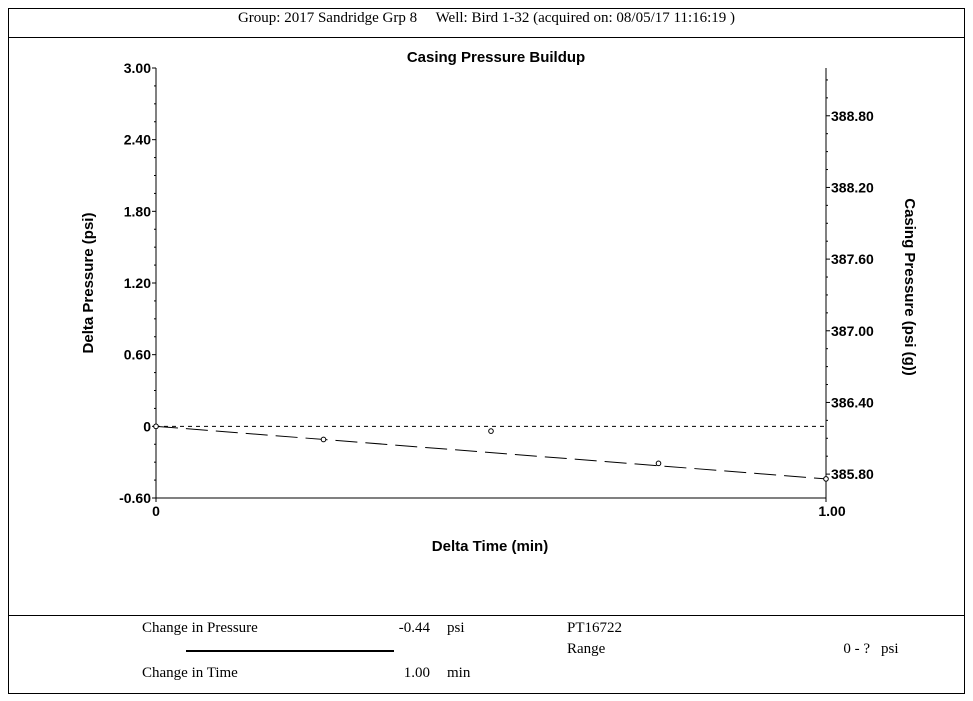 The image size is (973, 701). What do you see at coordinates (135, 498) in the screenshot?
I see `y-tick-label: -0.60` at bounding box center [135, 498].